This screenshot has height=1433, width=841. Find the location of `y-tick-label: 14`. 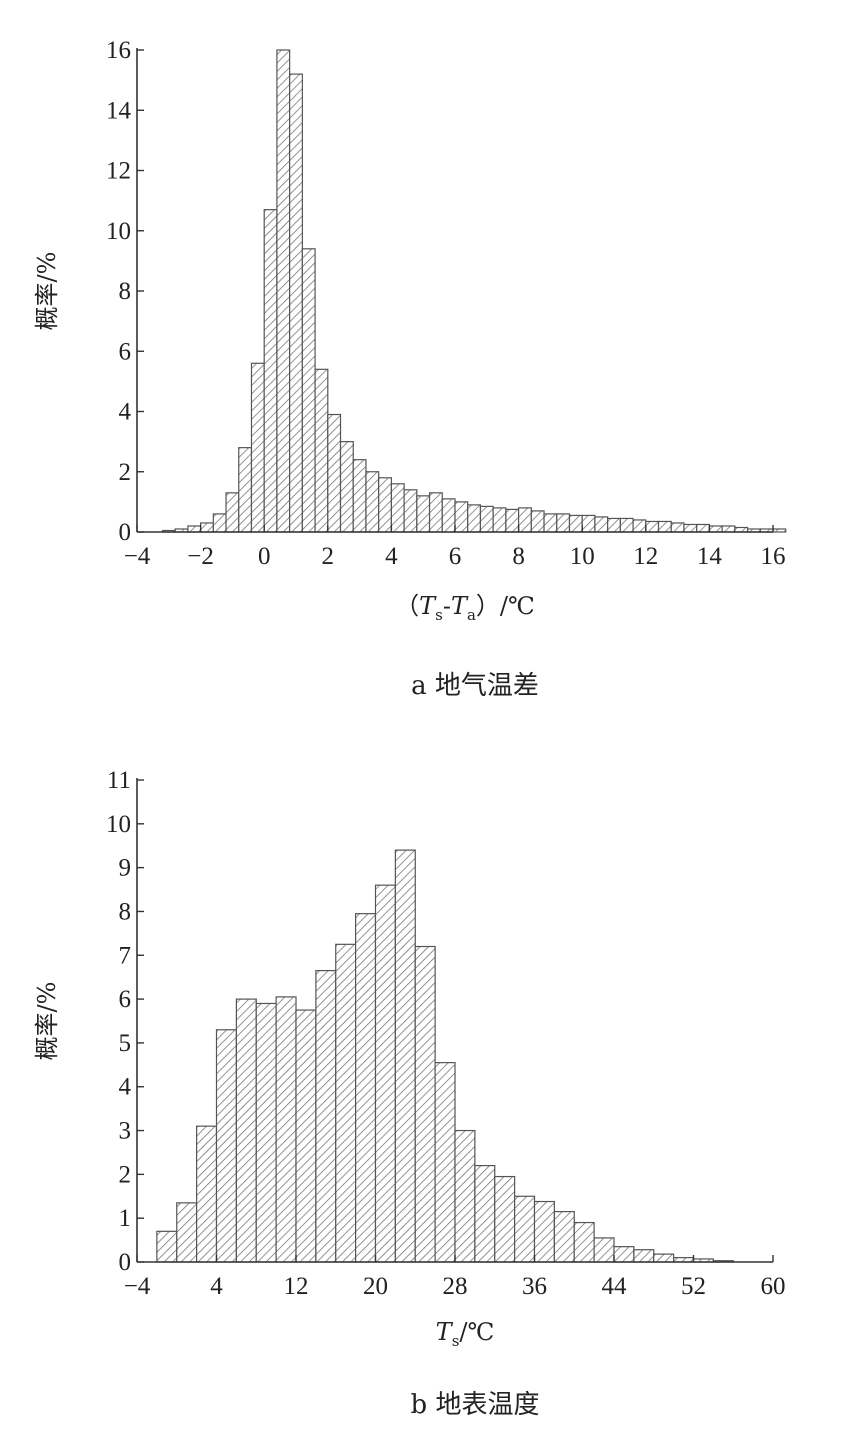

y-tick-label: 14 is located at coordinates (119, 110).